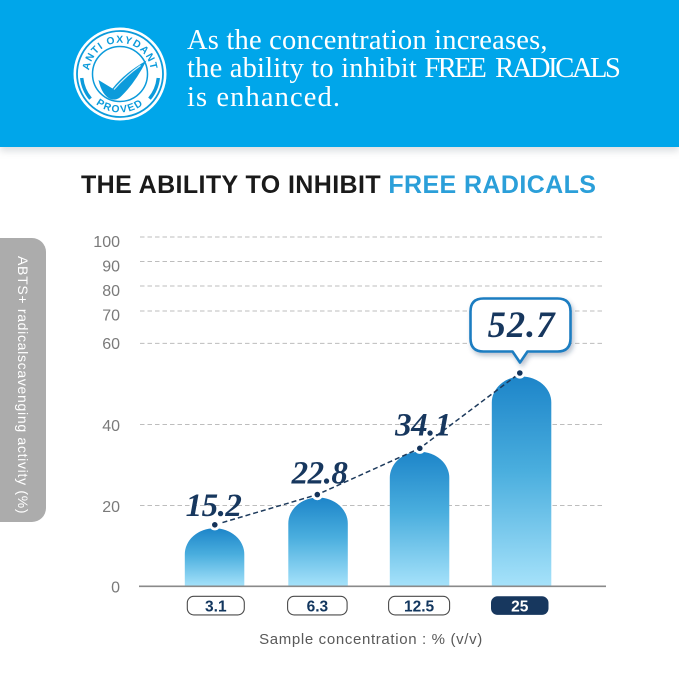 This screenshot has height=679, width=679. Describe the element at coordinates (520, 606) in the screenshot. I see `svg-text: 25` at that location.